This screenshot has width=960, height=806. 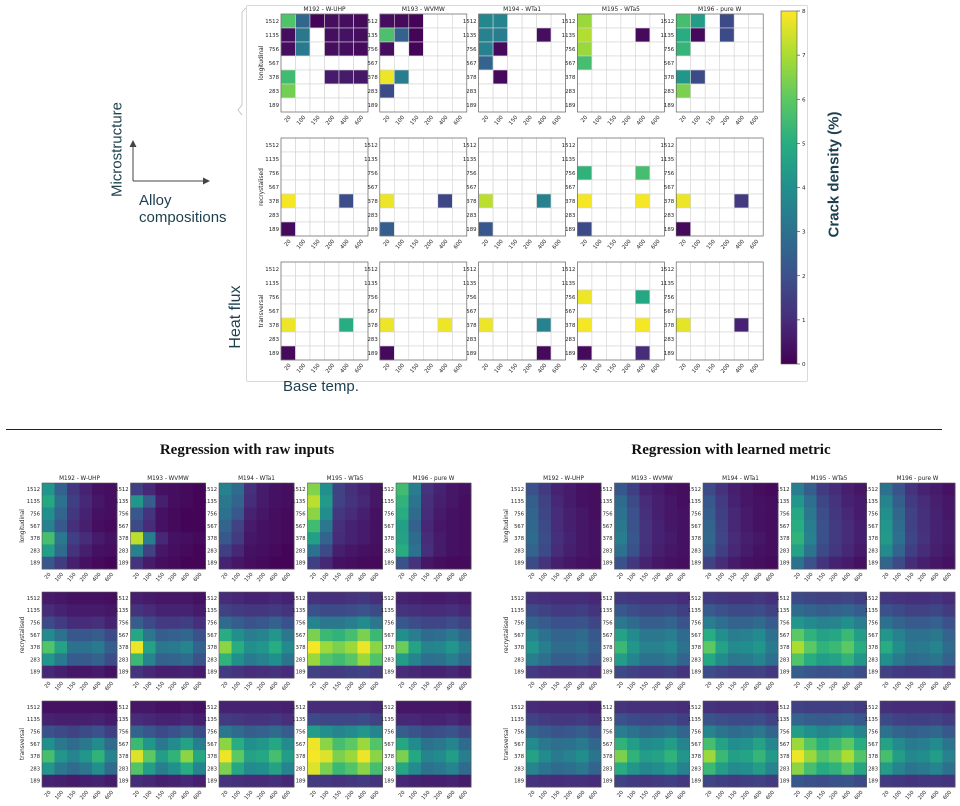 I want to click on raw-x-tick-label: 600, so click(x=109, y=577).